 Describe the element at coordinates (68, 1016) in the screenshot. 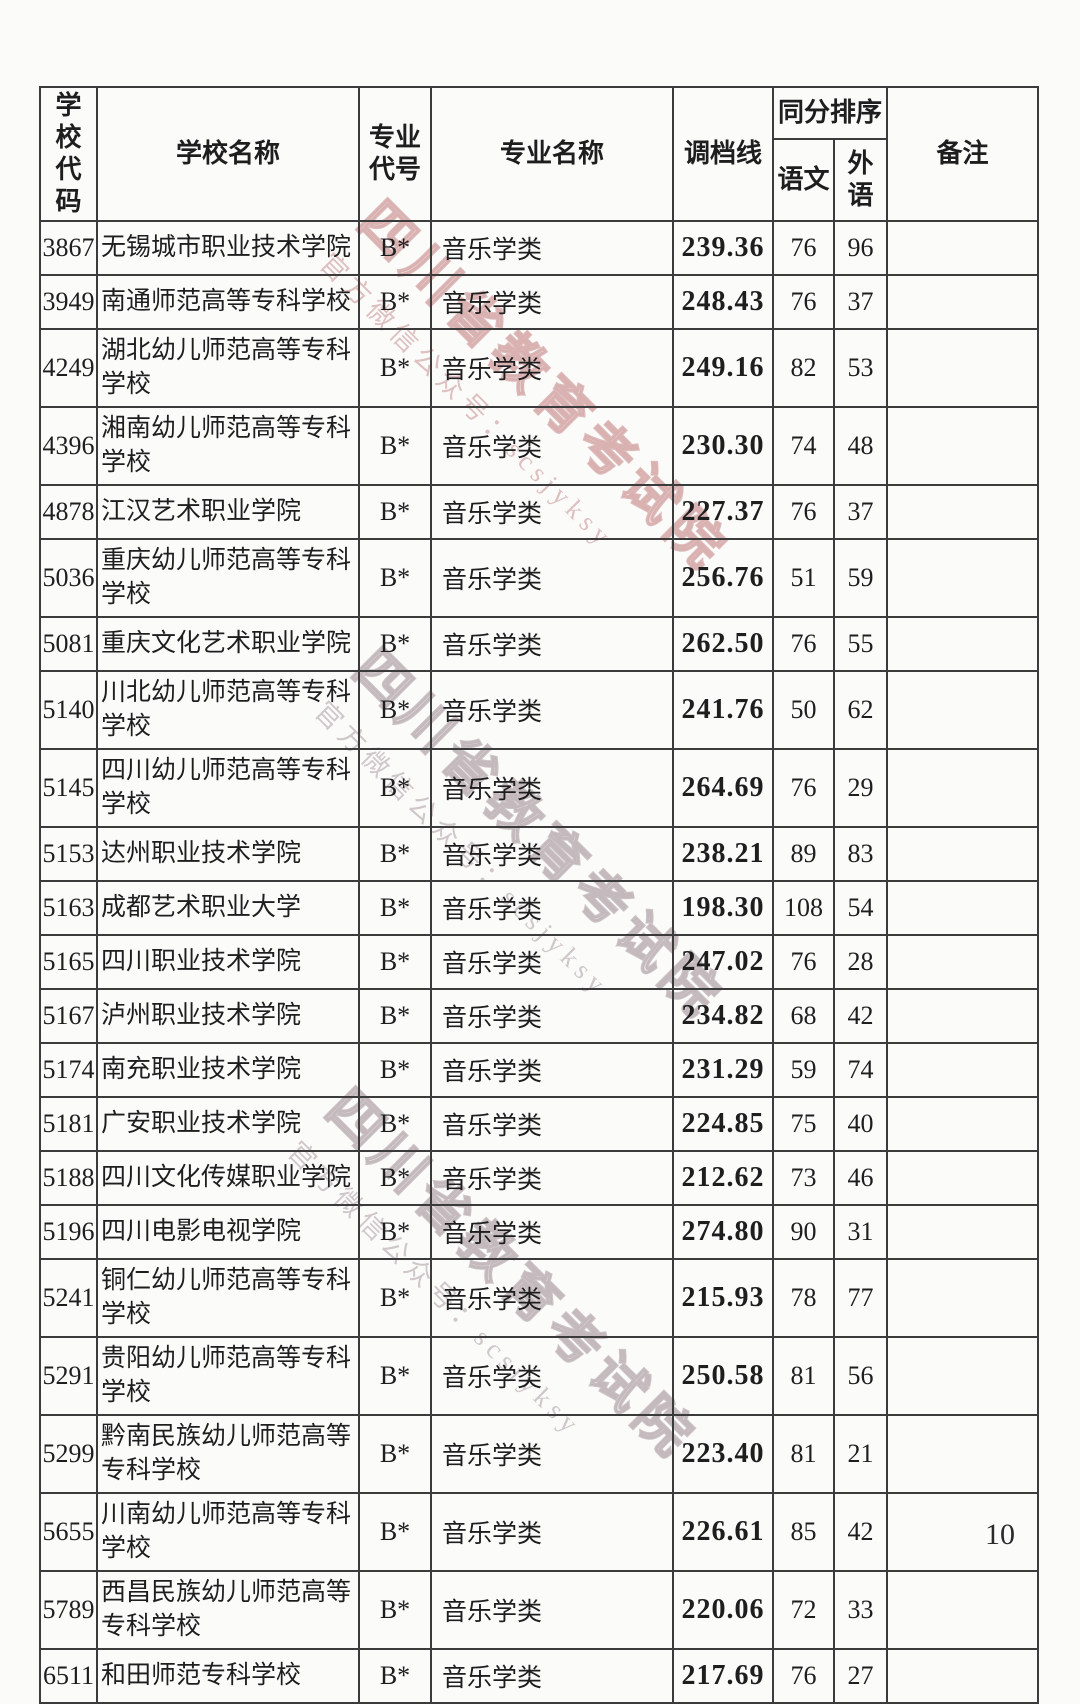

I see `school-code-cell: 5167` at that location.